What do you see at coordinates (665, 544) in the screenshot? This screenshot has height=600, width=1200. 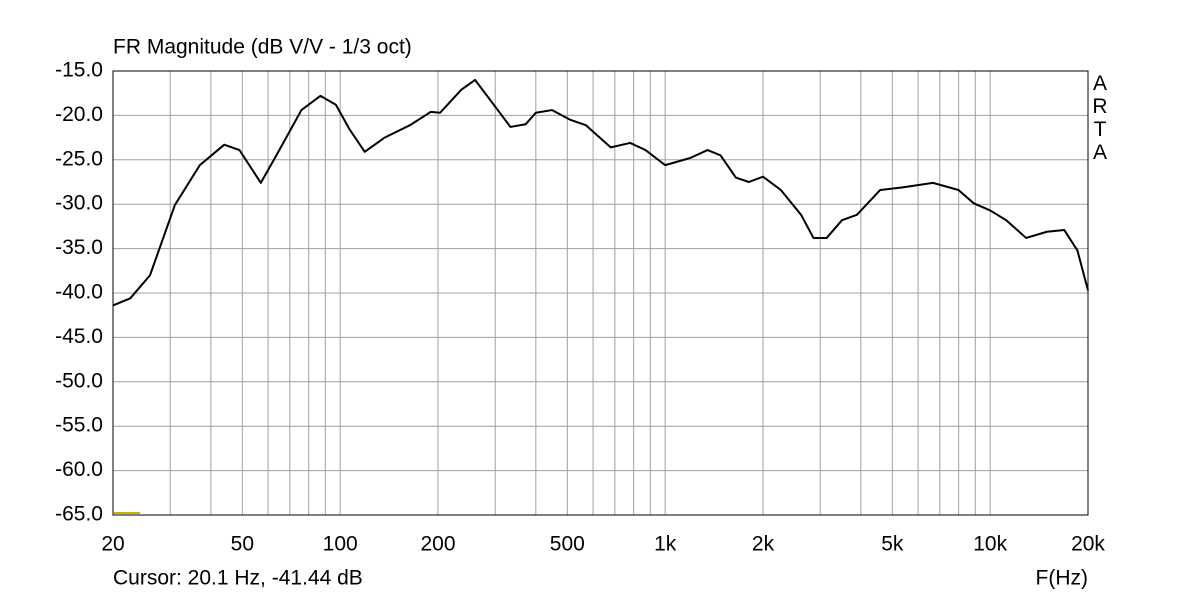 I see `x-tick-label: 1k` at bounding box center [665, 544].